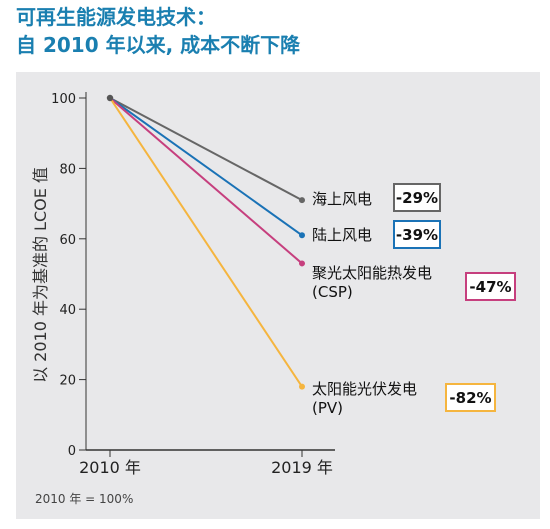 The height and width of the screenshot is (529, 550). I want to click on chart-title-line2: 自 2010 年以来, 成本不断下降, so click(158, 45).